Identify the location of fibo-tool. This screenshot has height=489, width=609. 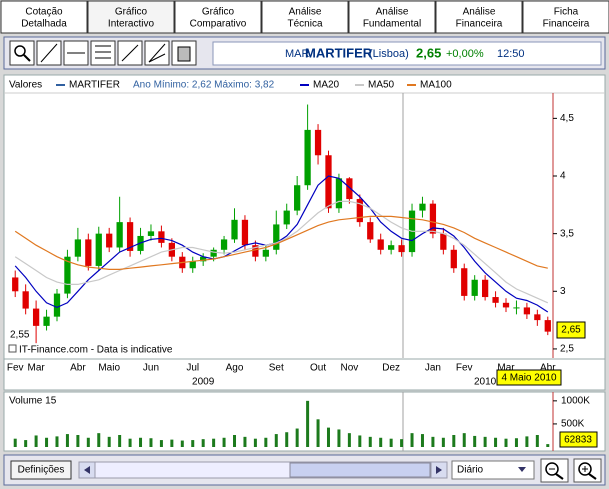
(103, 53).